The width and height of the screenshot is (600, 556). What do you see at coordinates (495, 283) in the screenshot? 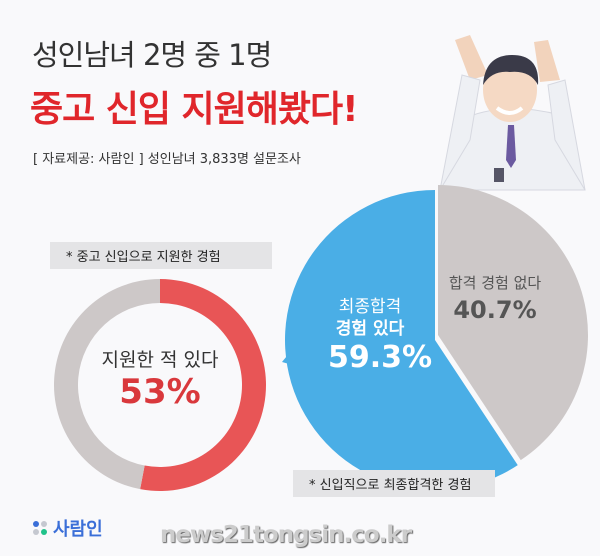
I see `pie-gray-label: 합격 경험 없다` at bounding box center [495, 283].